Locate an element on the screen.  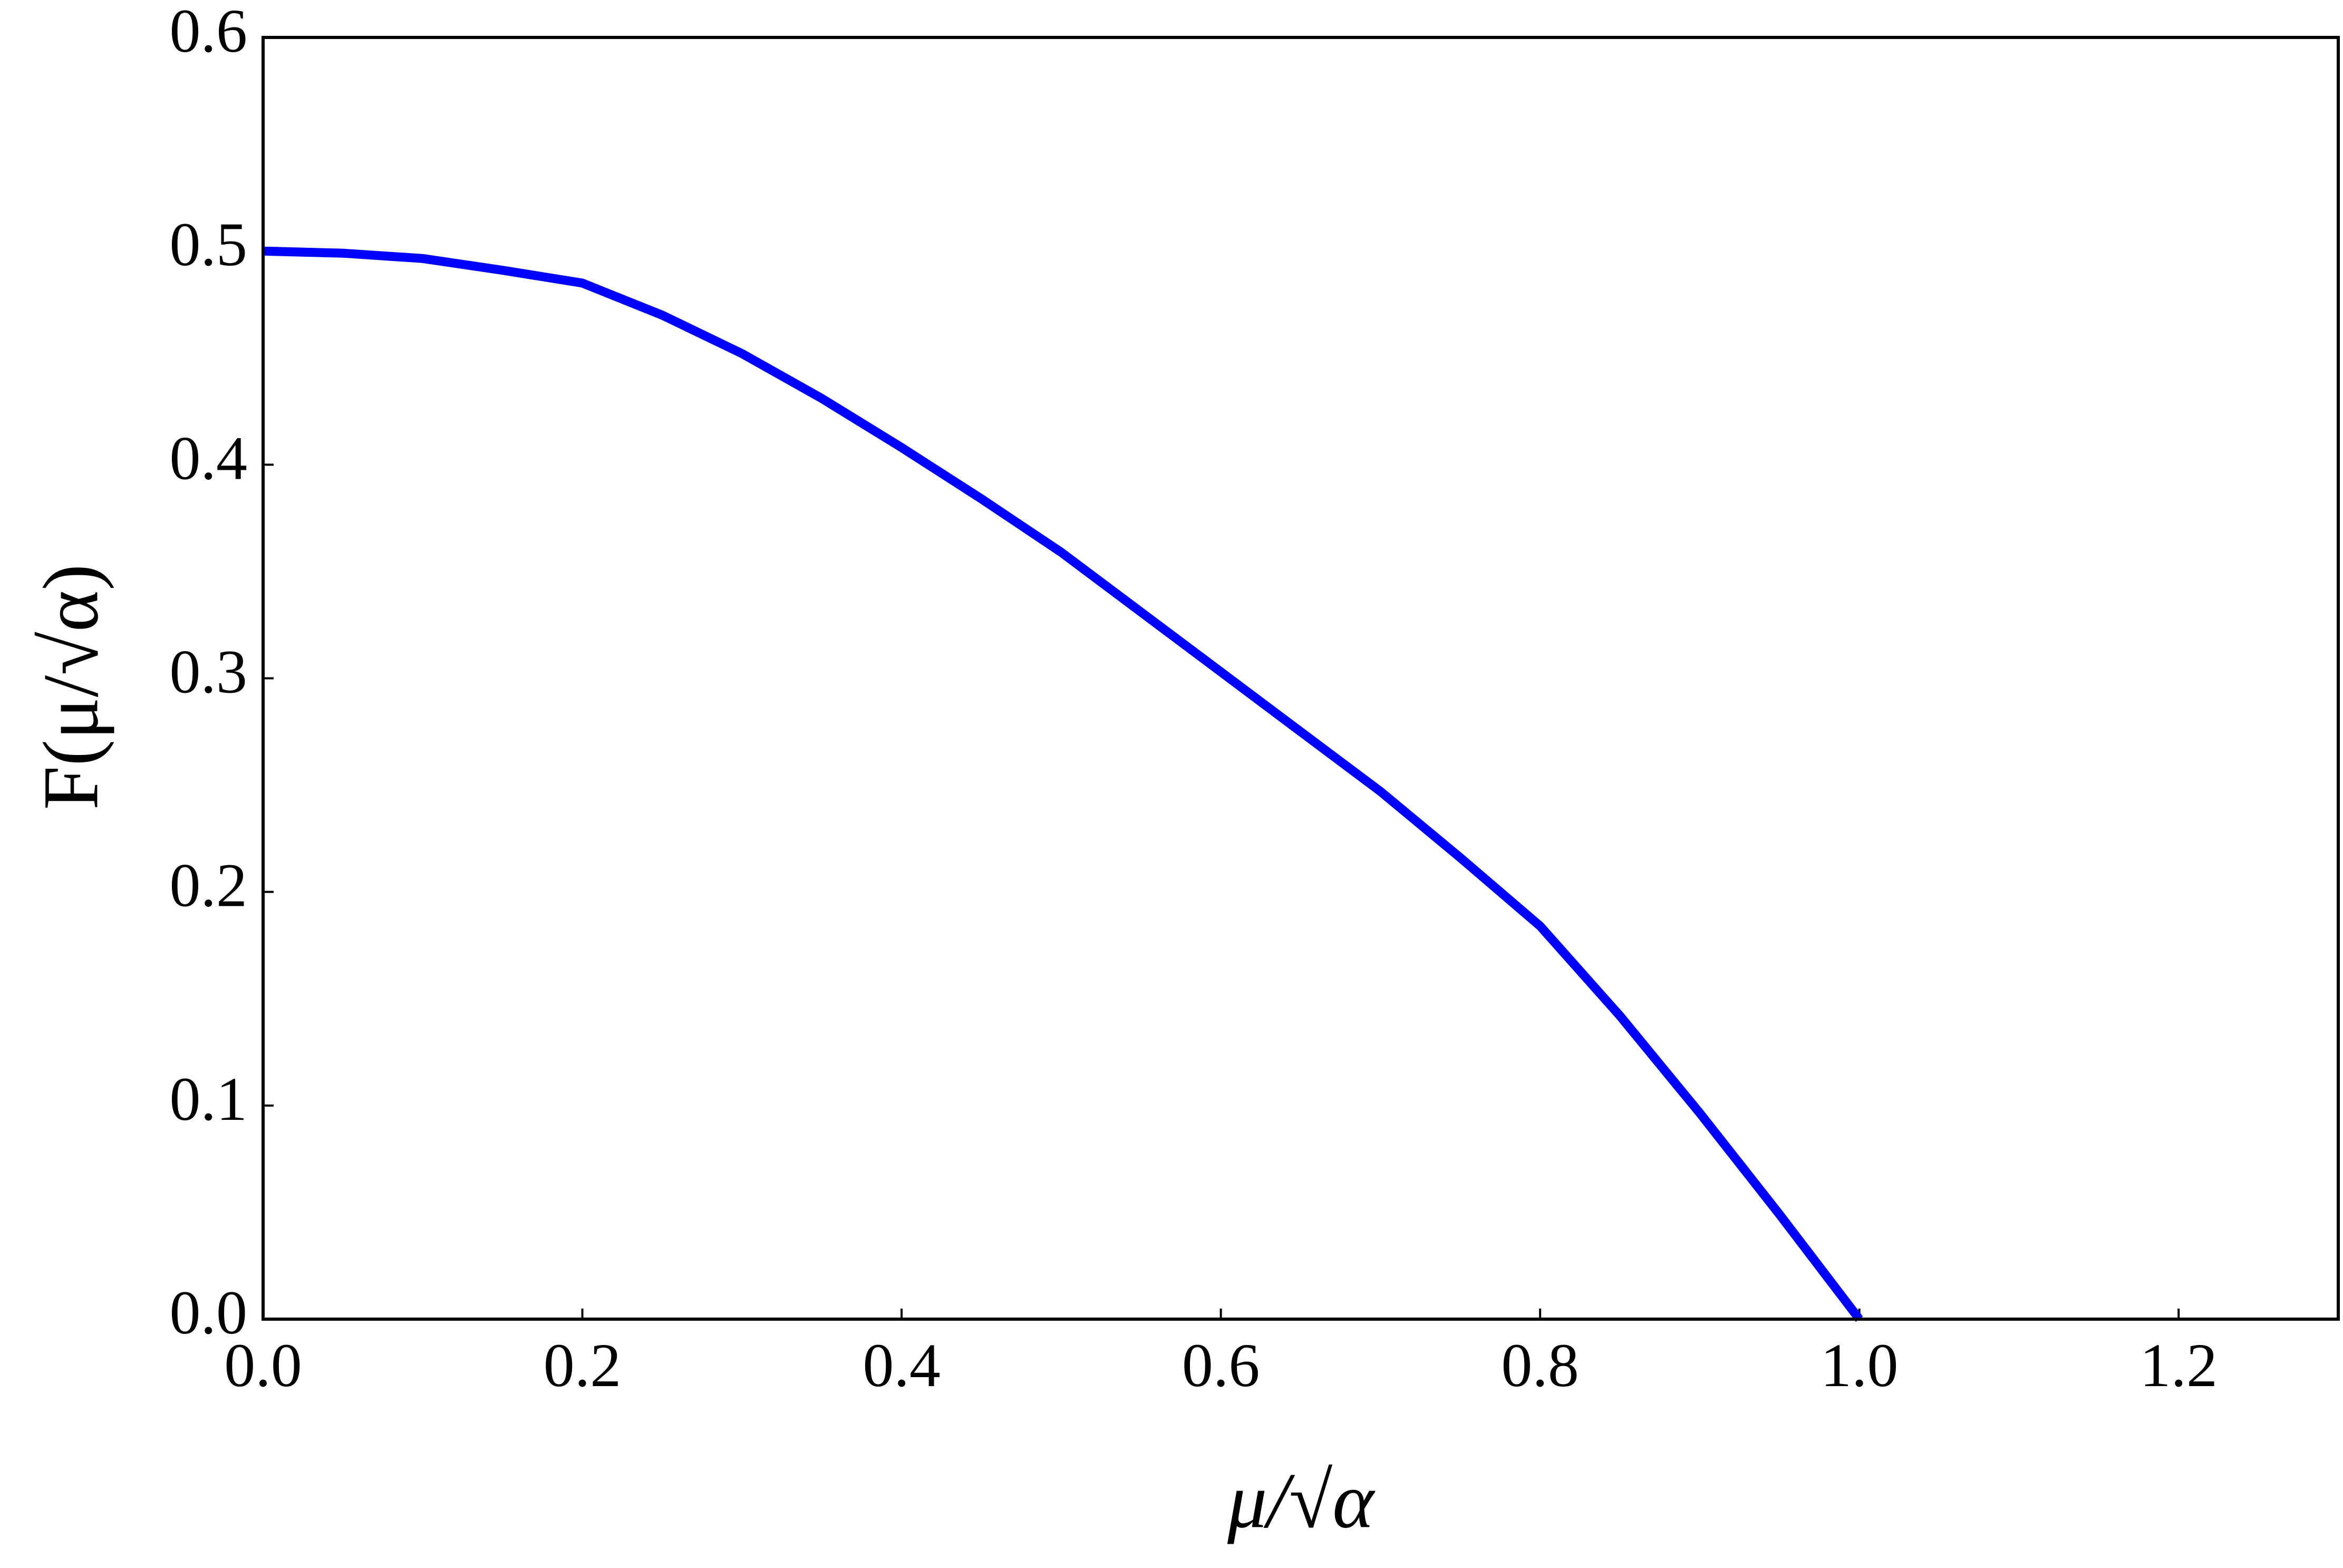
y-tick-label: 0.1 is located at coordinates (209, 1099).